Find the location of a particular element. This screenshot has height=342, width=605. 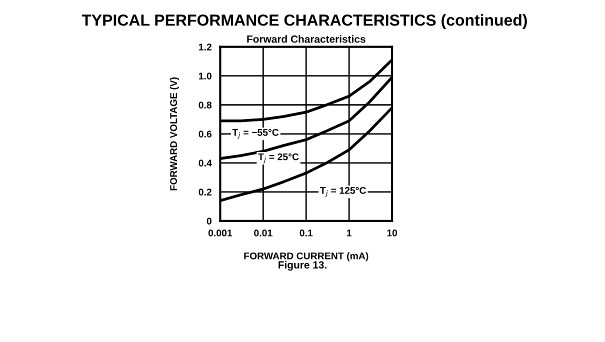

caption: Figure 13. is located at coordinates (302, 265).